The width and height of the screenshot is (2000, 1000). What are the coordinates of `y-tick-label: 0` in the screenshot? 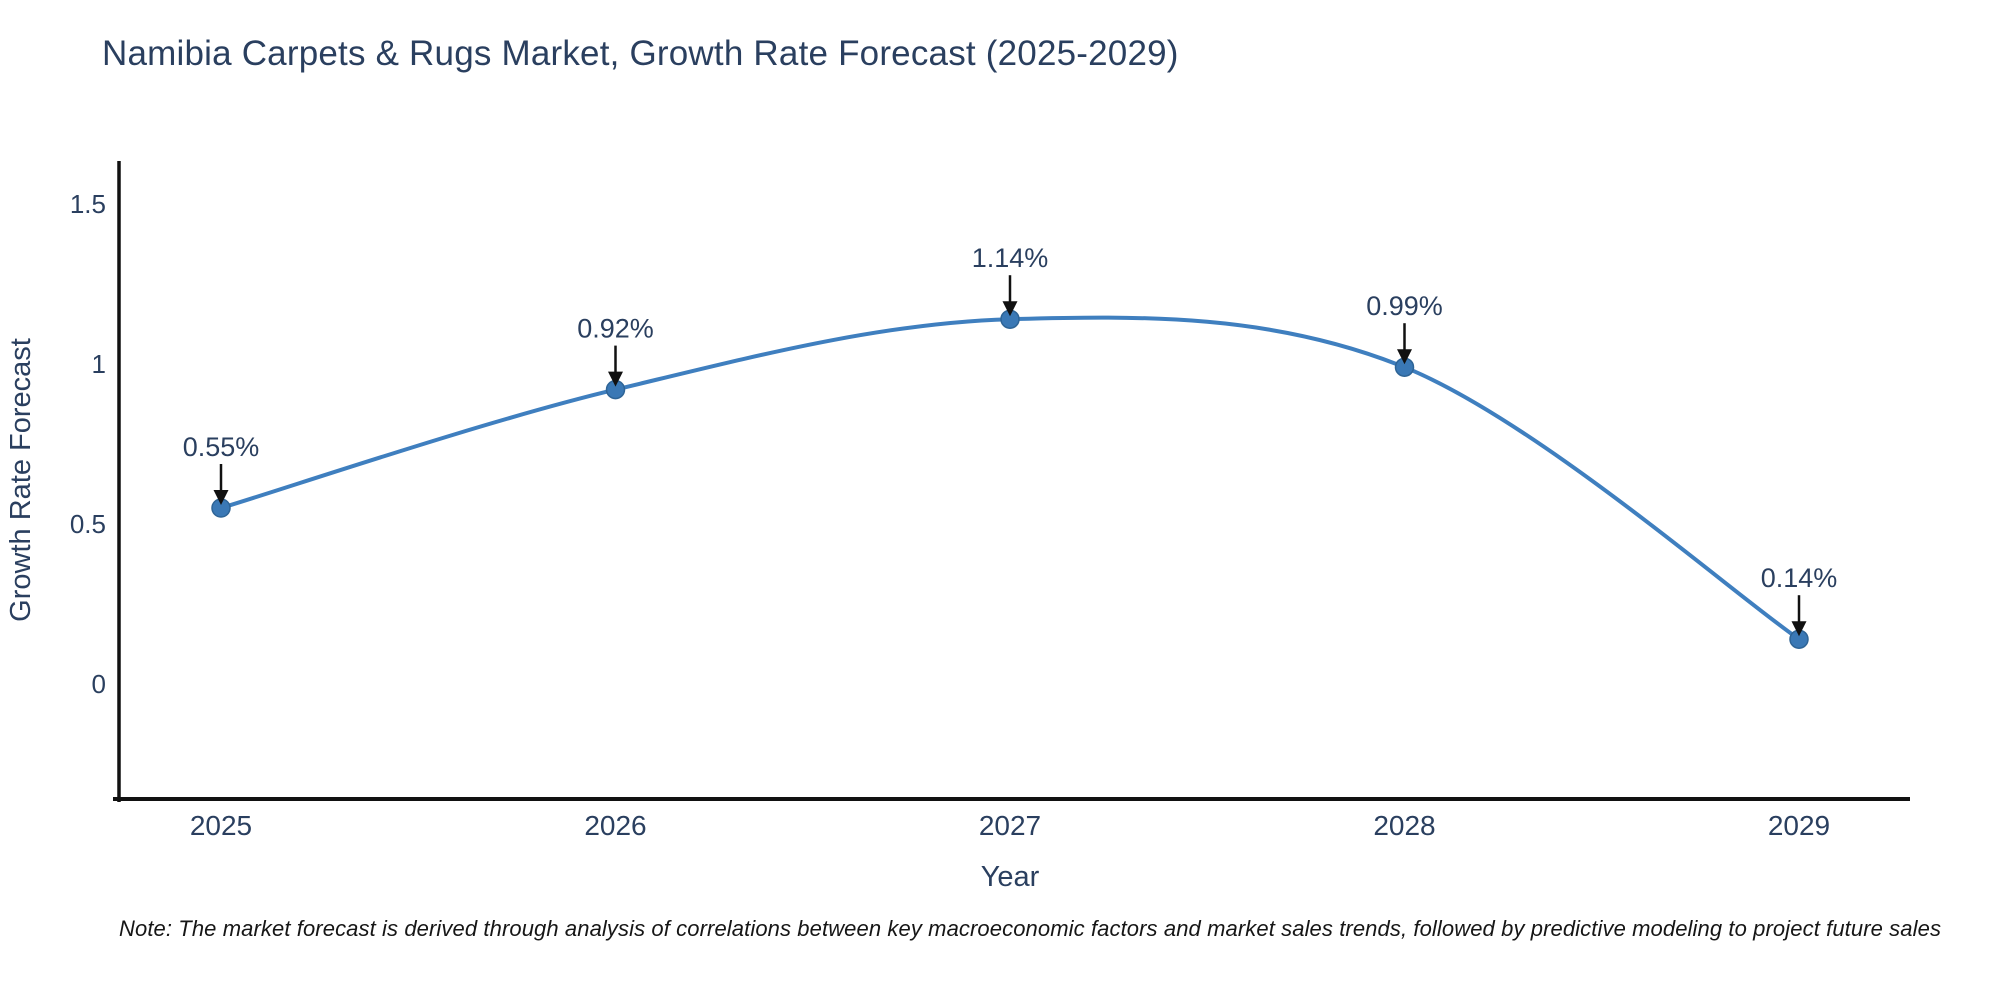 It's located at (99, 684).